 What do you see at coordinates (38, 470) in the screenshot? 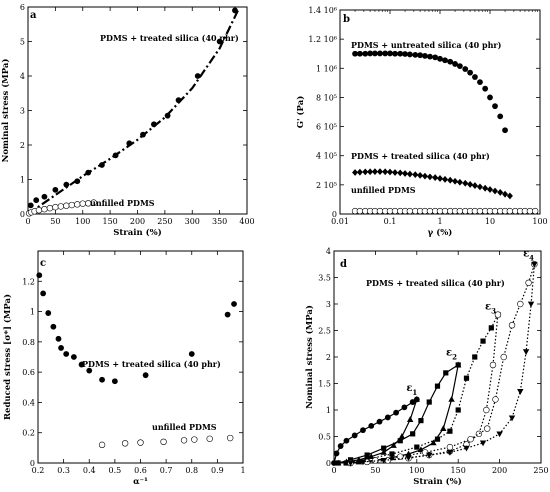
I see `x-tick-label: 0.2` at bounding box center [38, 470].